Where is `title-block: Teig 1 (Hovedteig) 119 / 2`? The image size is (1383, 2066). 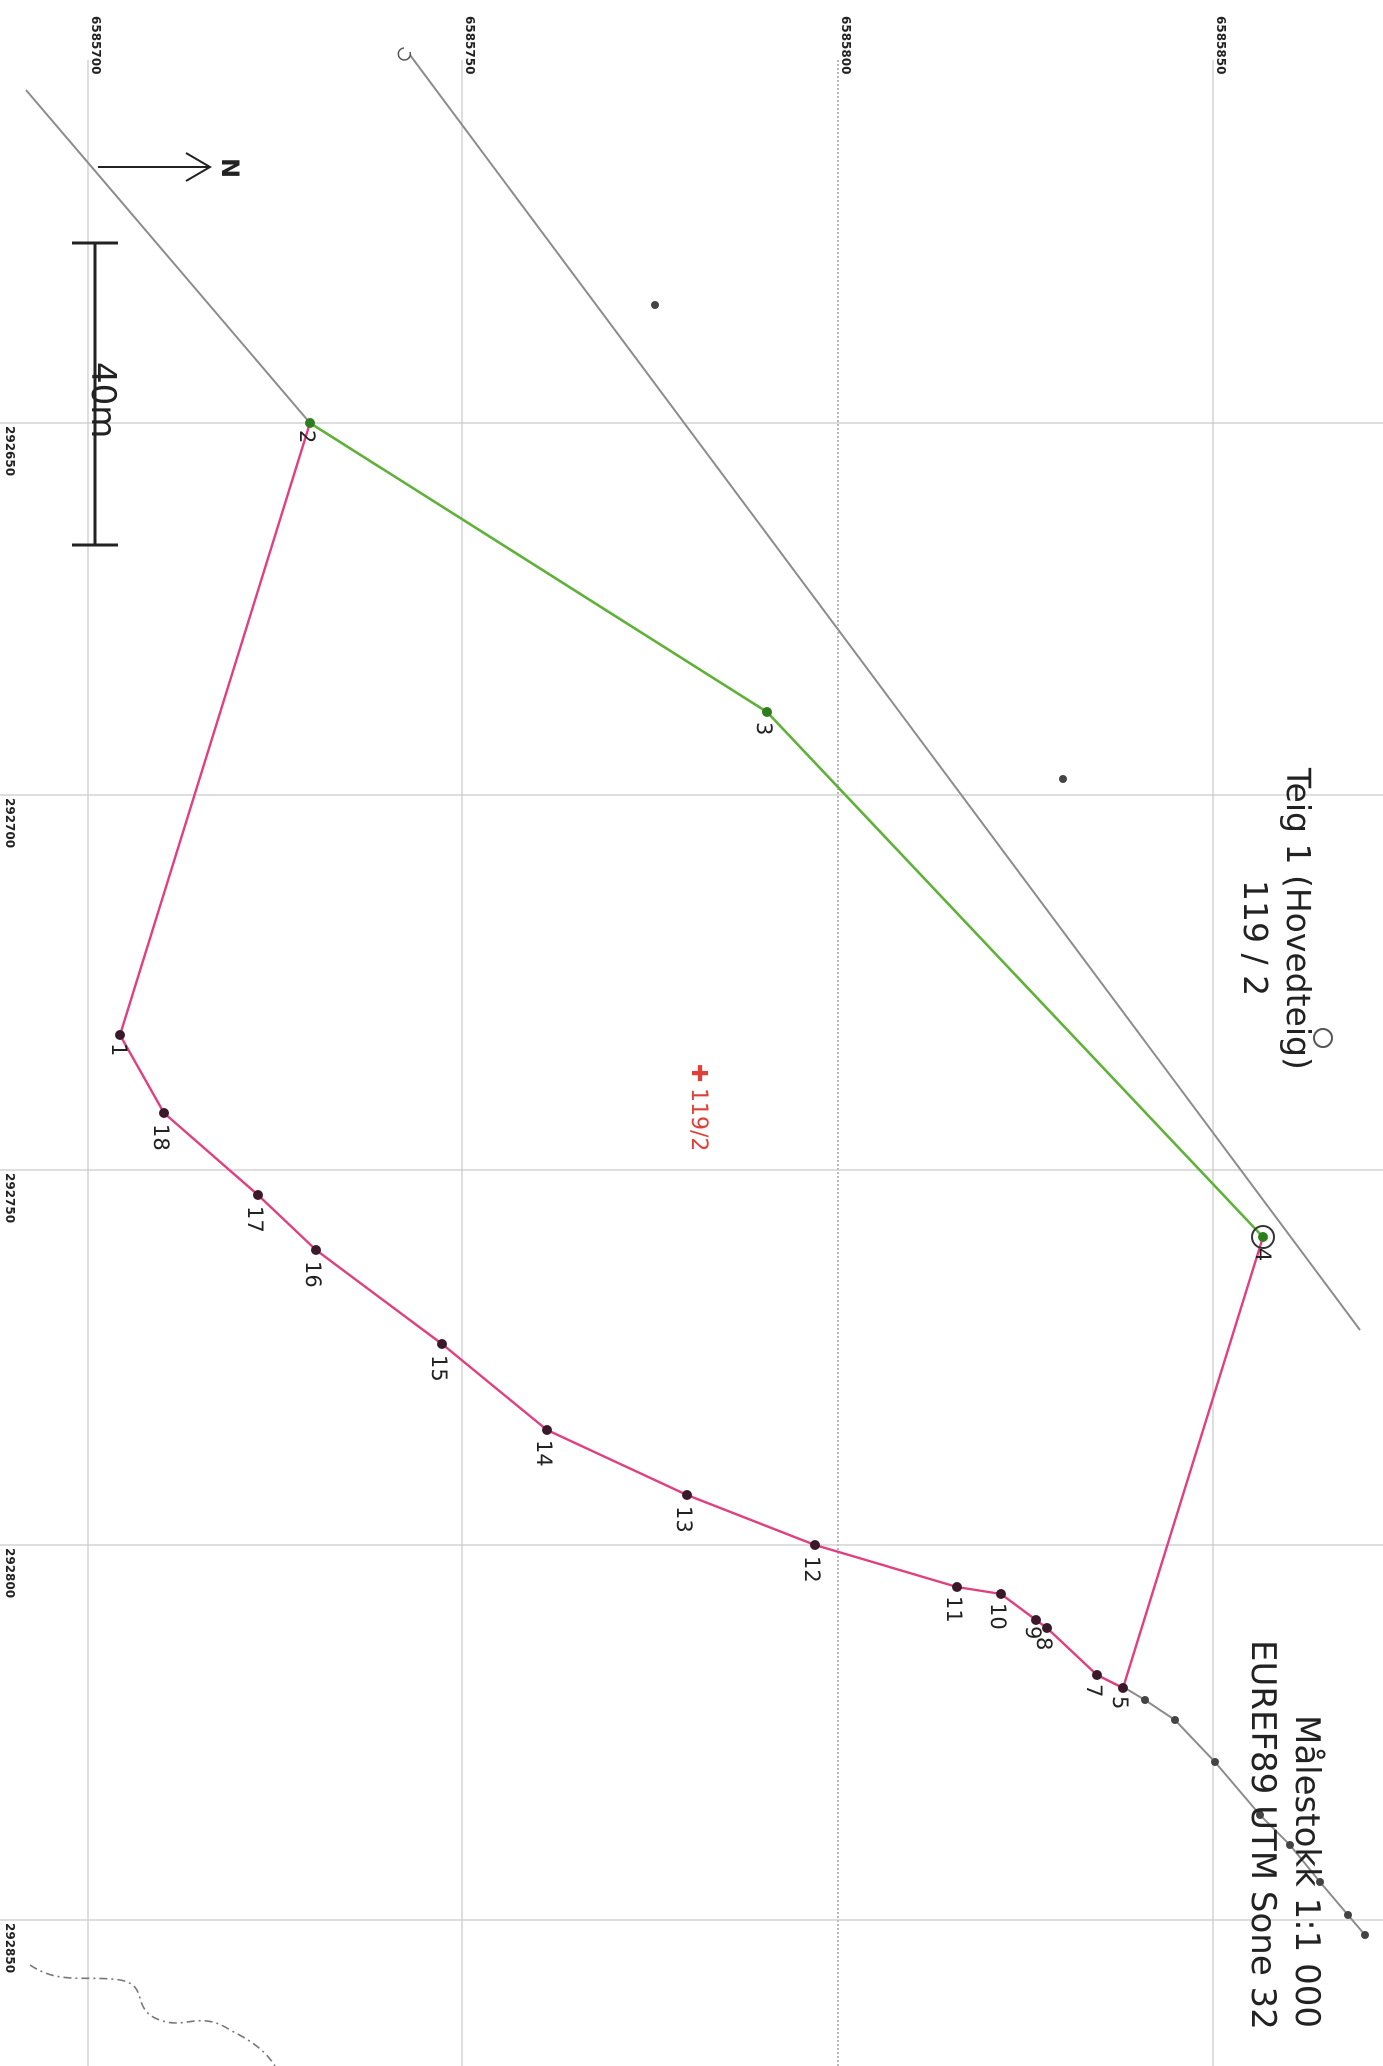 title-block: Teig 1 (Hovedteig) 119 / 2 is located at coordinates (1277, 918).